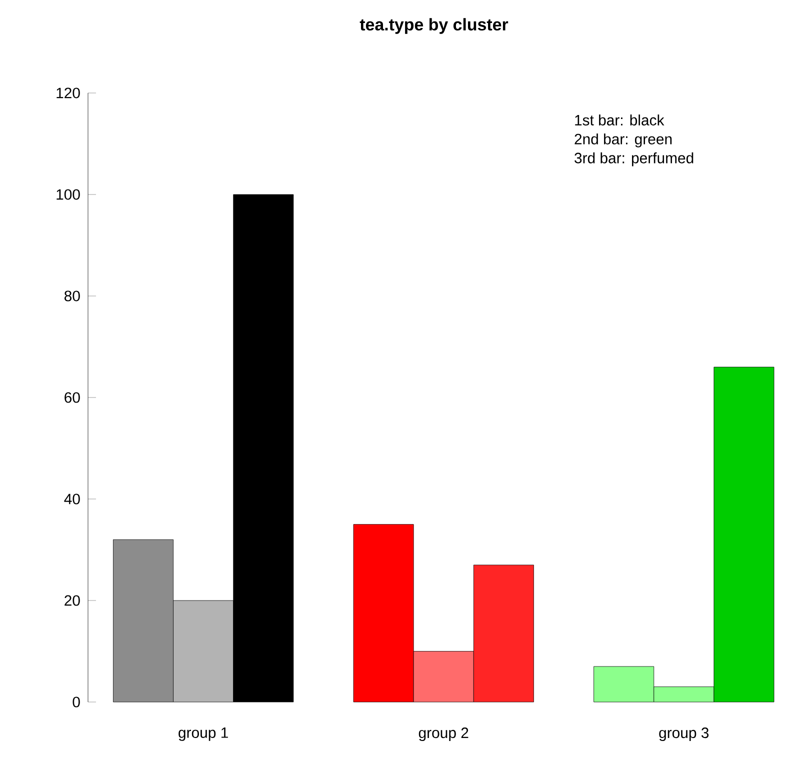 The image size is (786, 775). Describe the element at coordinates (76, 702) in the screenshot. I see `y-tick-label: 0` at that location.